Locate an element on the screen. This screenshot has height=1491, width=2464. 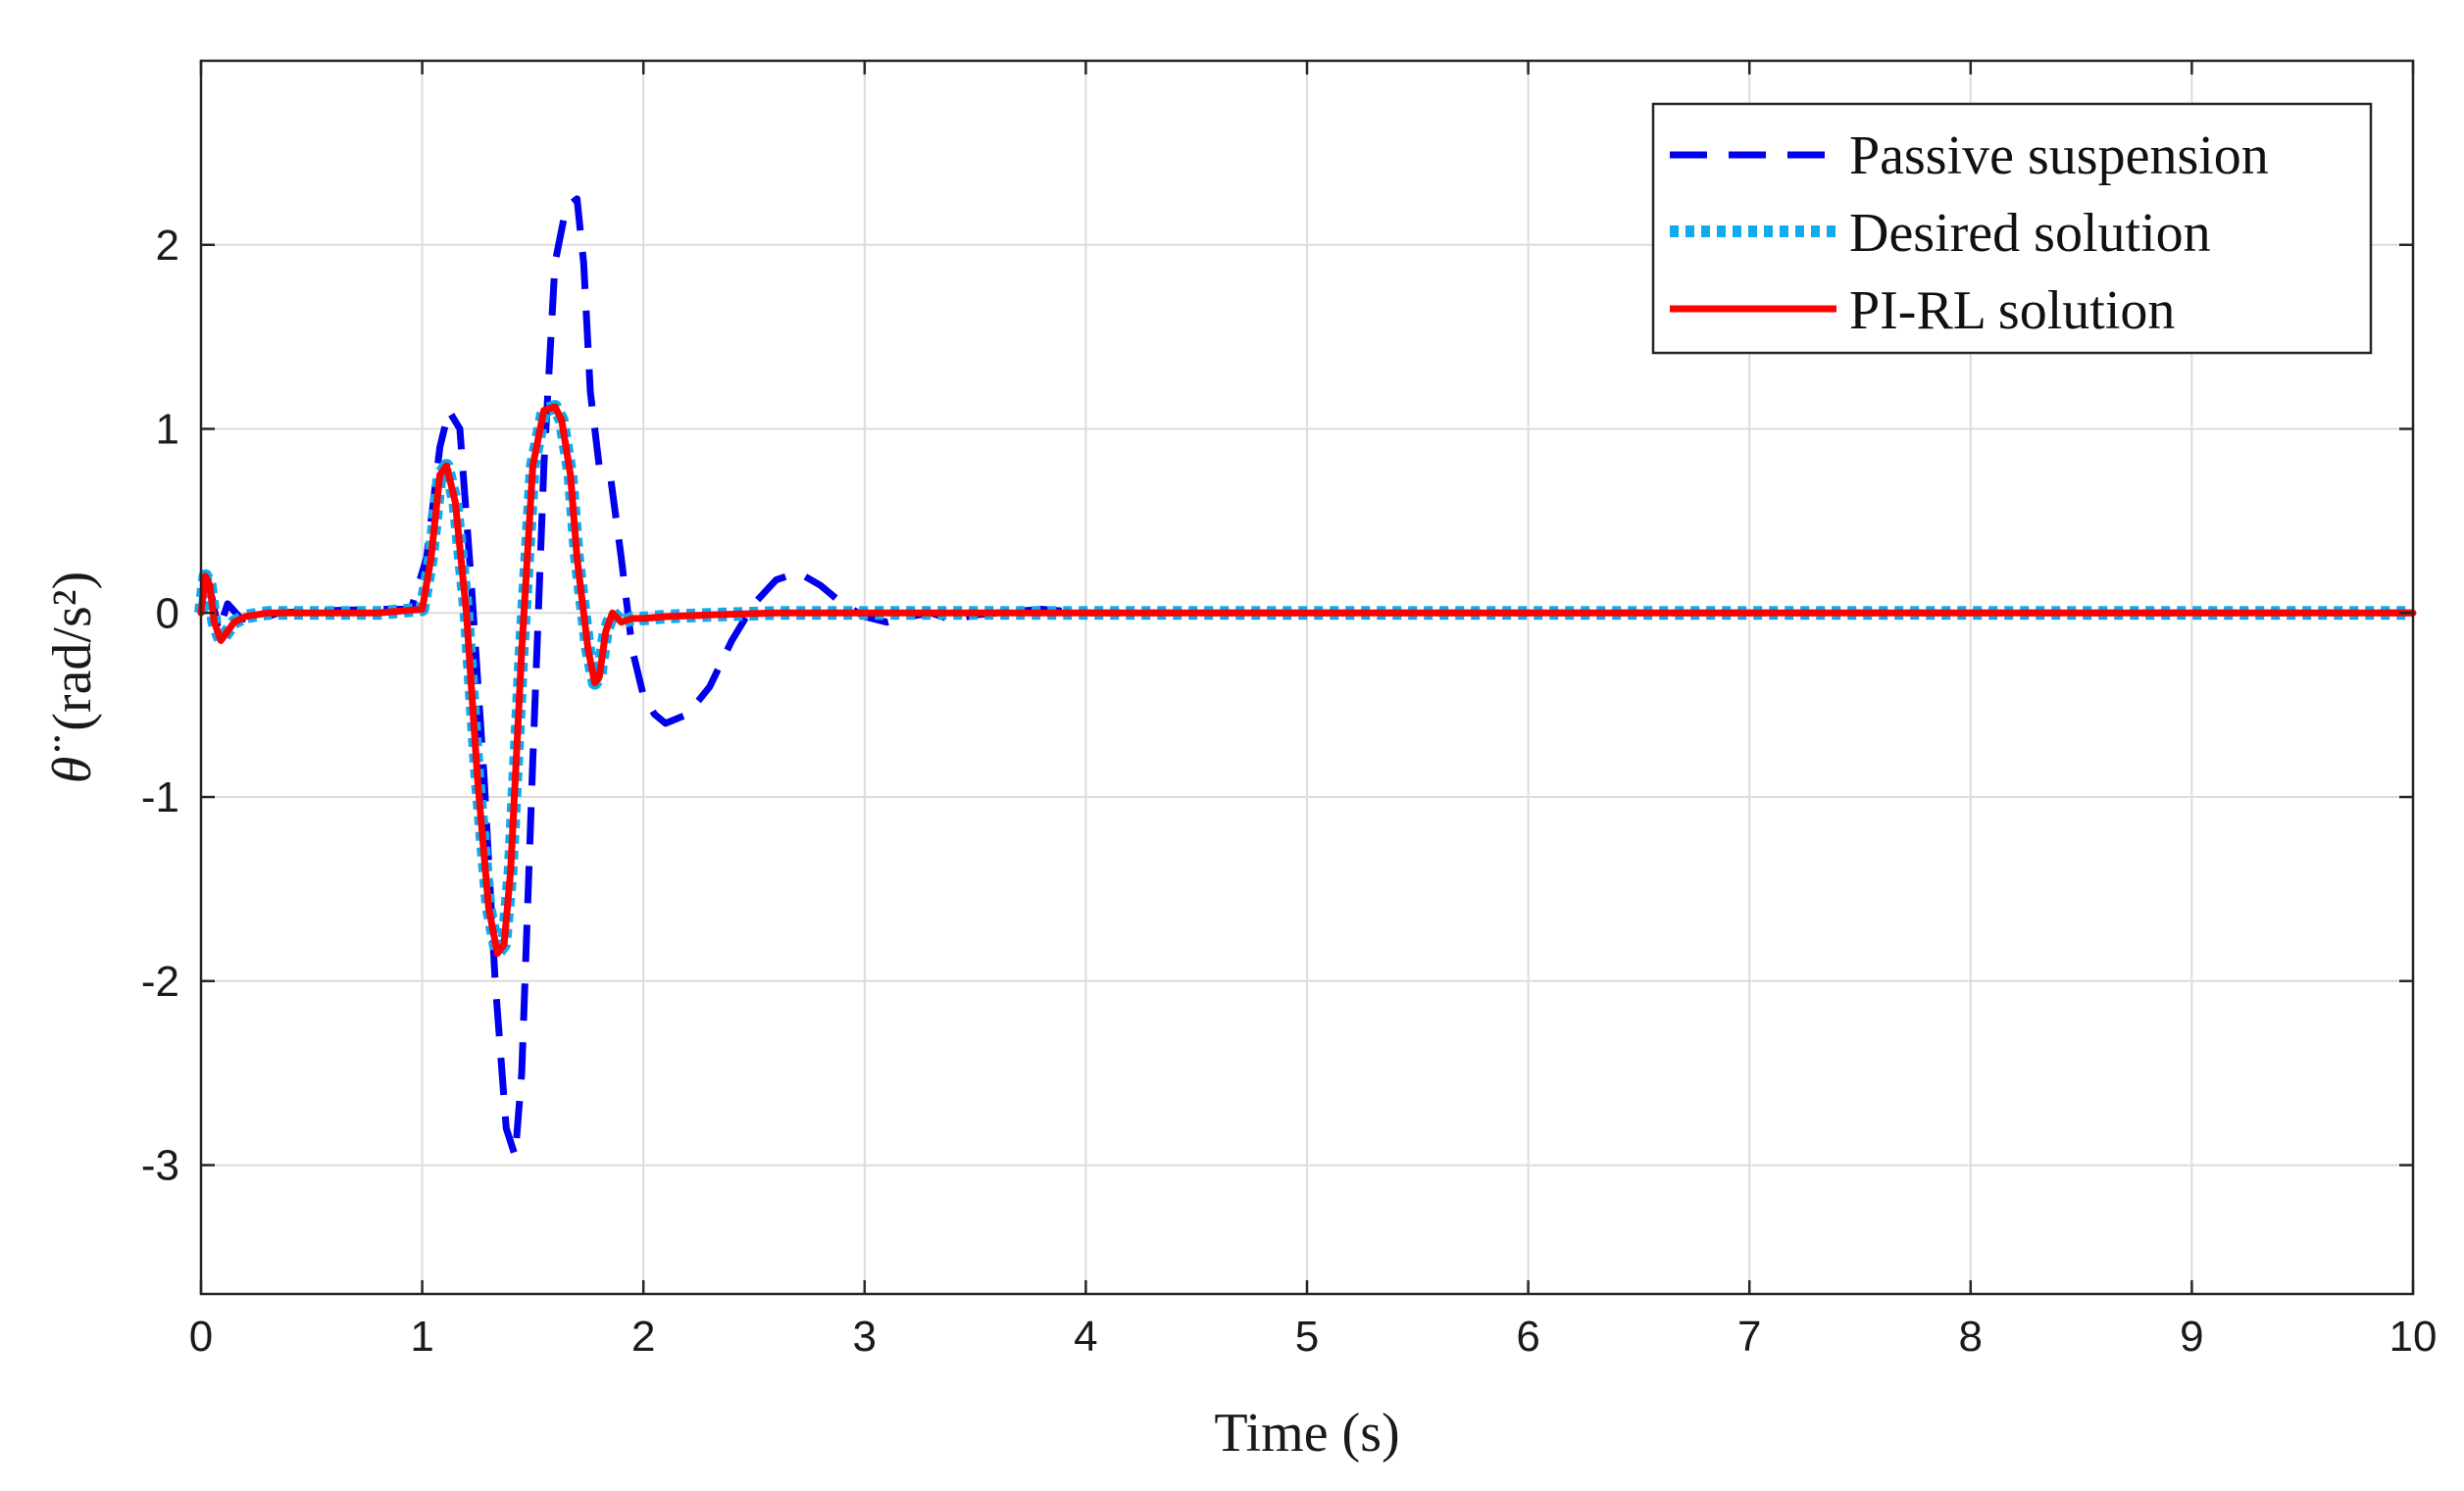
x-tick-label: 3 is located at coordinates (865, 1337).